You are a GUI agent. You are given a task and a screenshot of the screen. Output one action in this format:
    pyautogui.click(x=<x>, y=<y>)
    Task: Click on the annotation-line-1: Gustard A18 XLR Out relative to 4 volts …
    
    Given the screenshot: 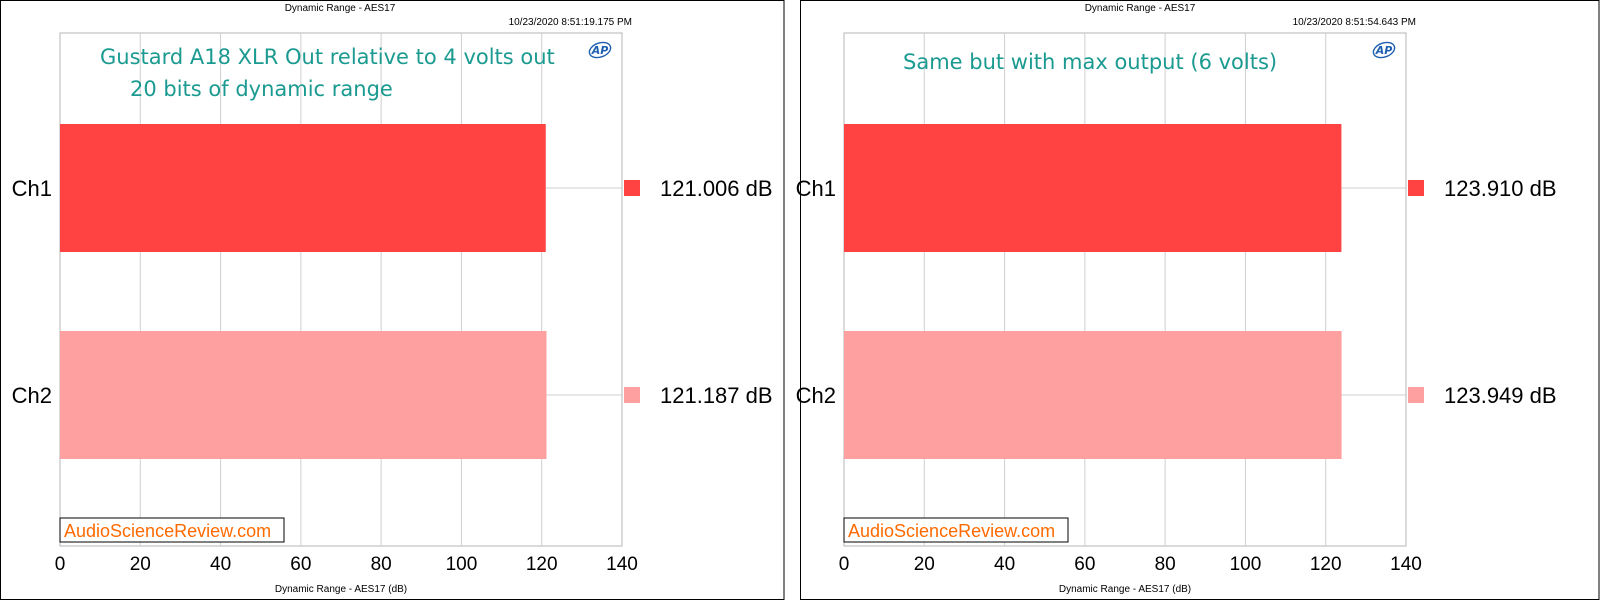 What is the action you would take?
    pyautogui.click(x=327, y=57)
    